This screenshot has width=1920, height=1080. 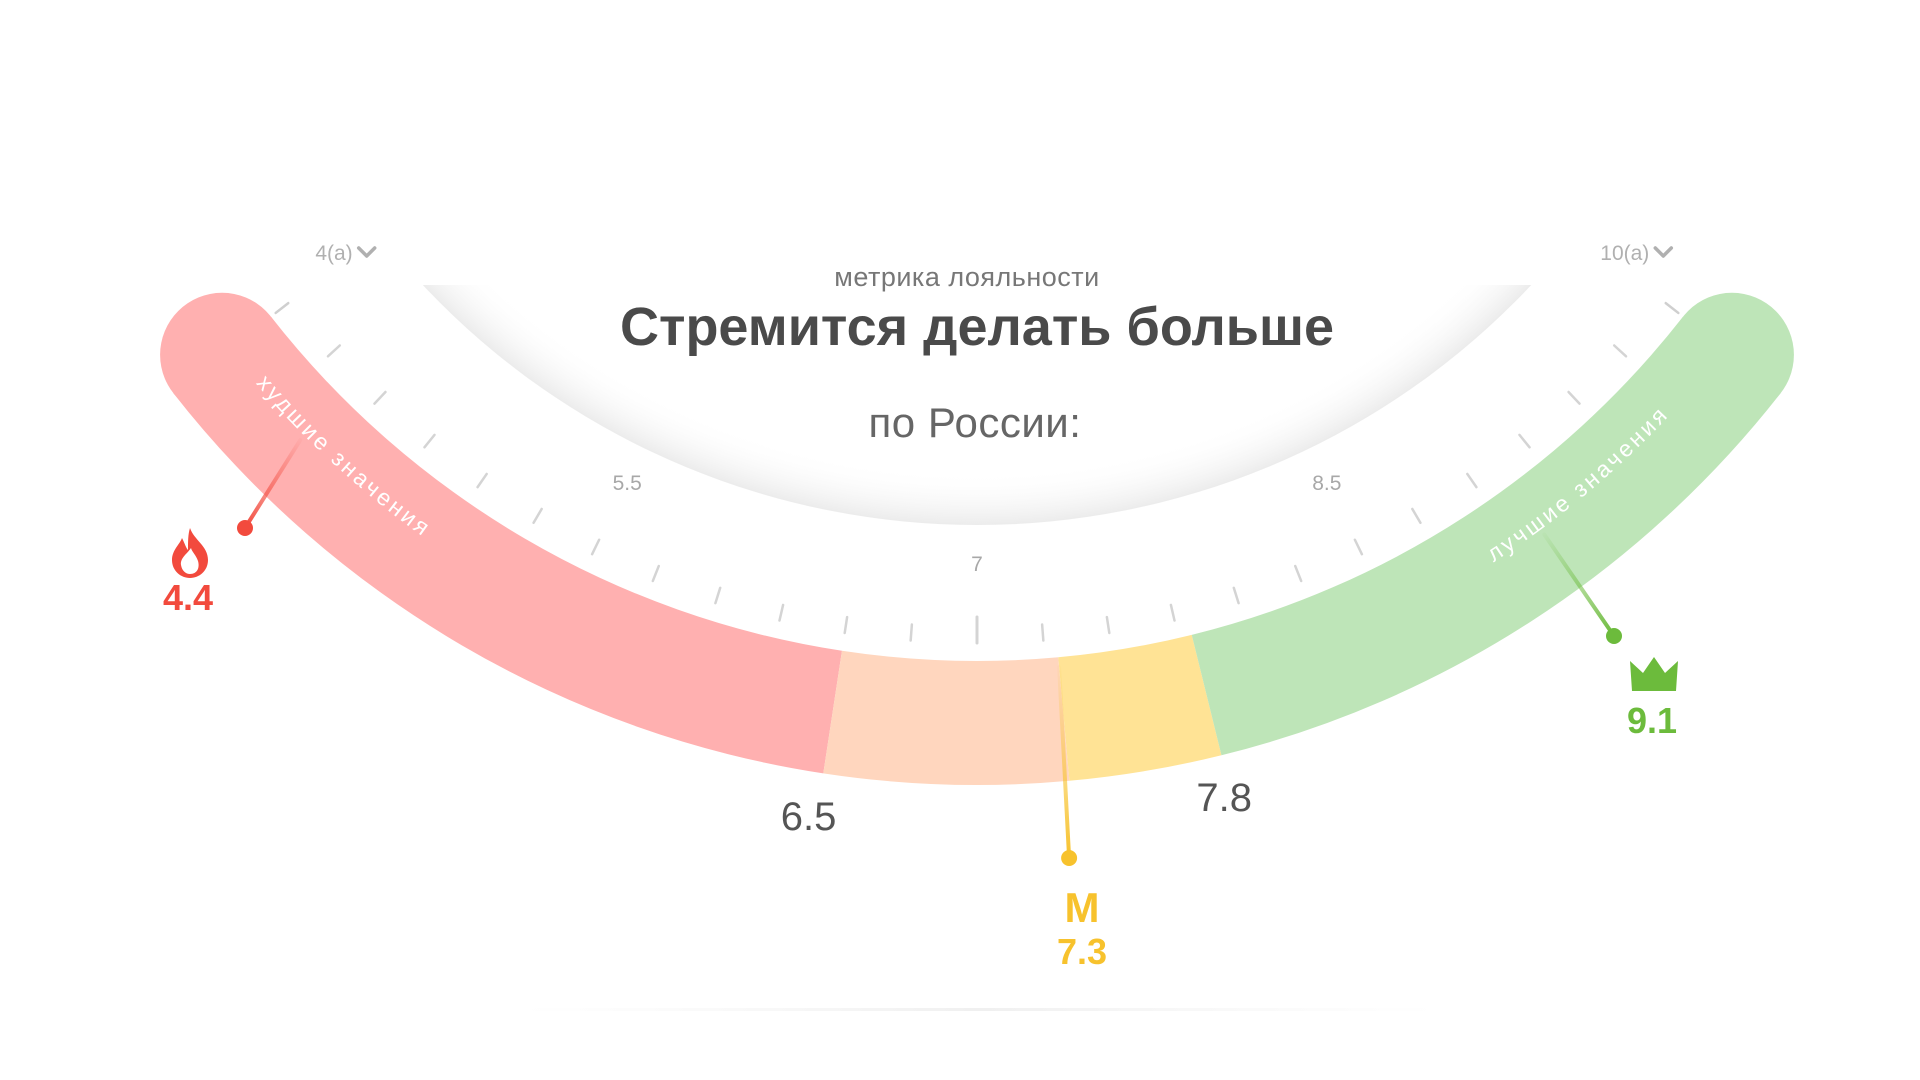 What do you see at coordinates (1224, 798) in the screenshot?
I see `threshold-label-7-8: 7.8` at bounding box center [1224, 798].